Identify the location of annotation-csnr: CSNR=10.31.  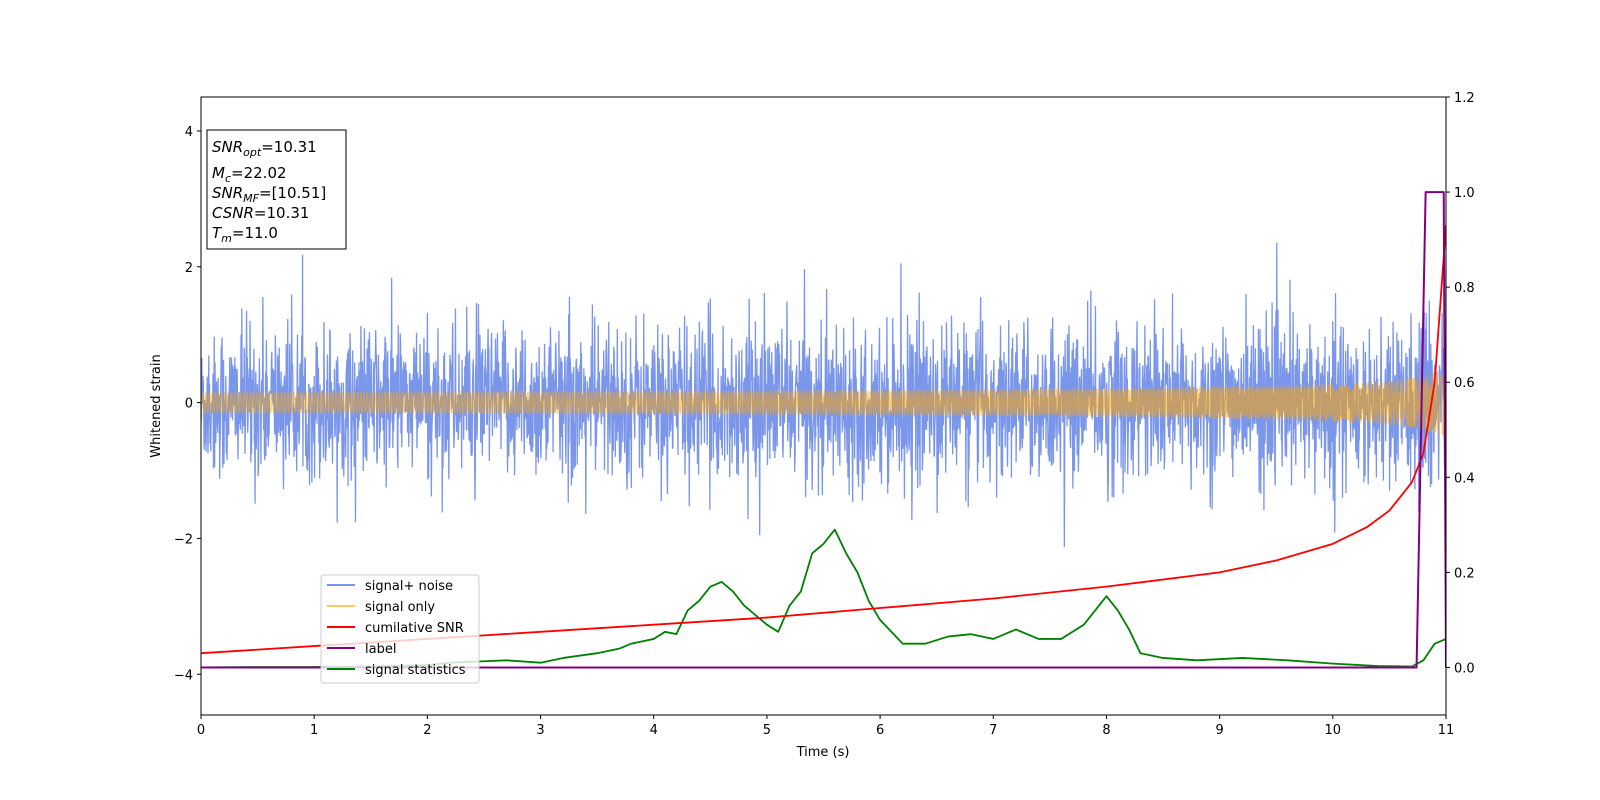
(260, 213).